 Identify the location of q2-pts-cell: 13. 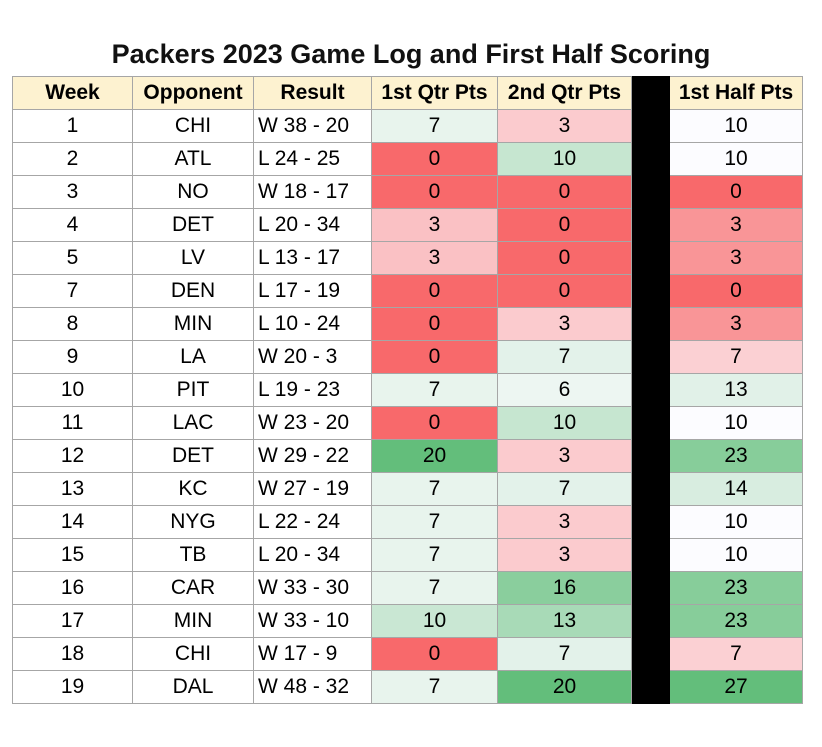
(564, 621).